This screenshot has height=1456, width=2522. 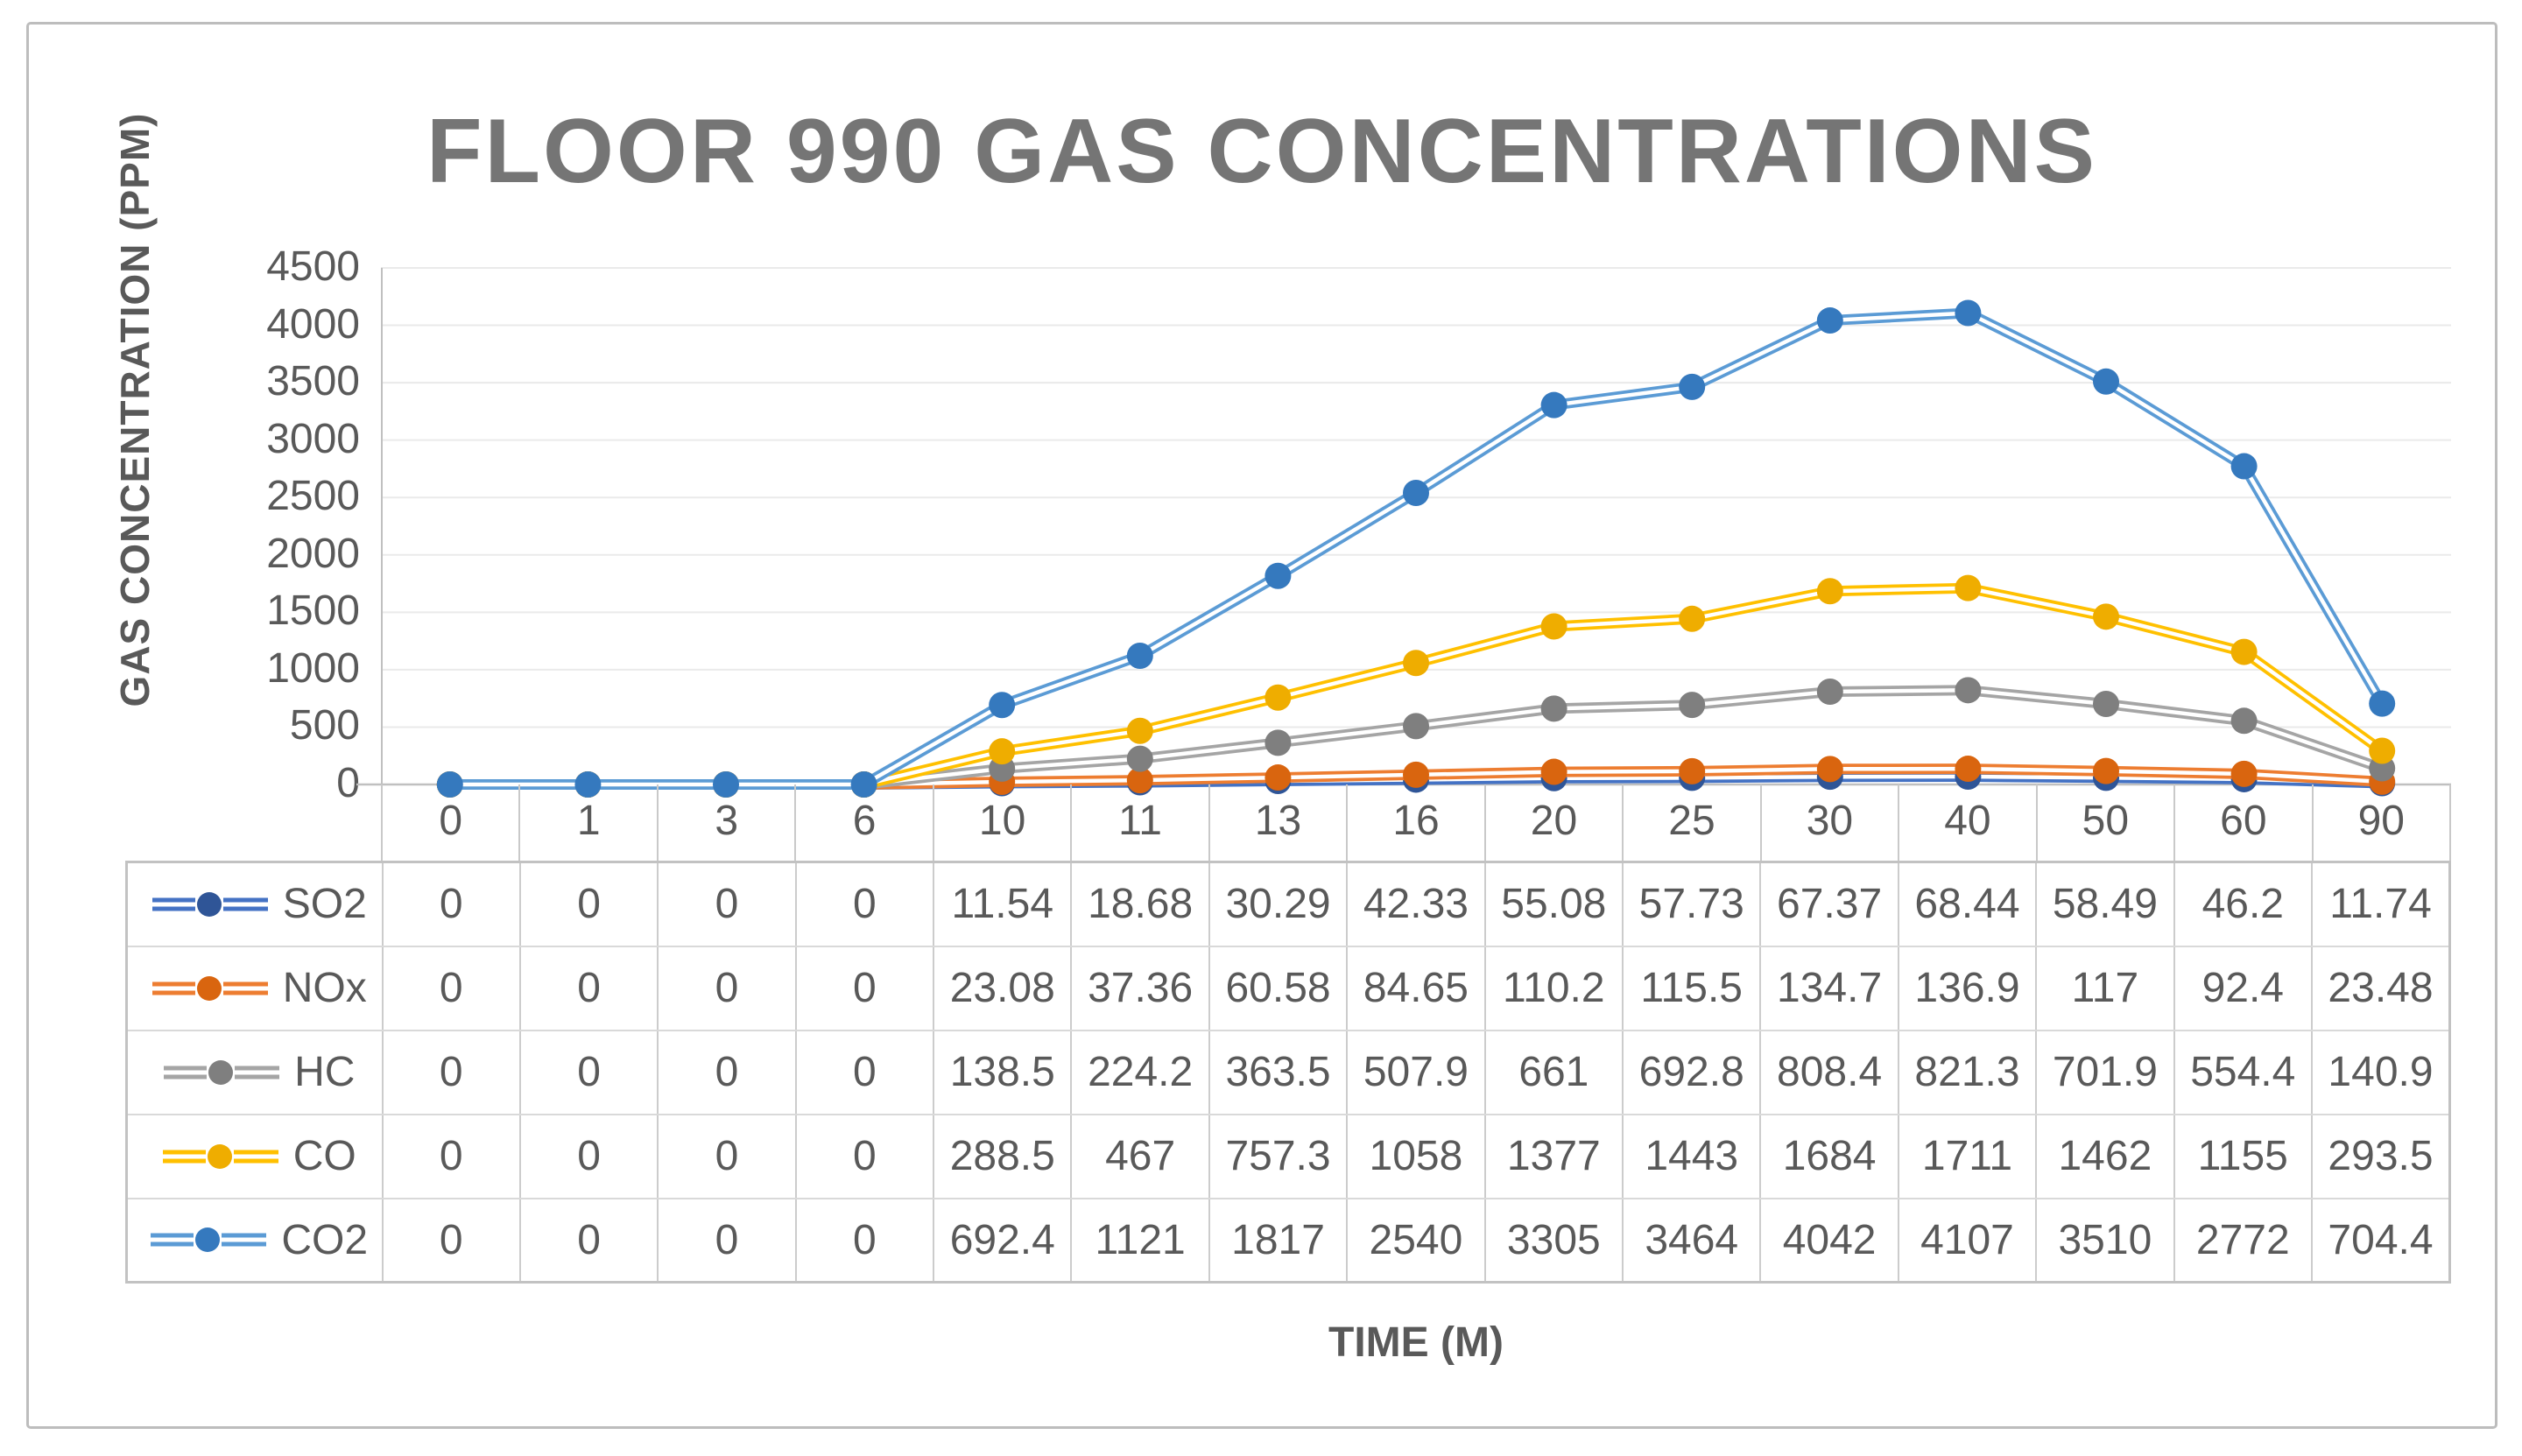 I want to click on table-cell: 3464, so click(x=1692, y=1240).